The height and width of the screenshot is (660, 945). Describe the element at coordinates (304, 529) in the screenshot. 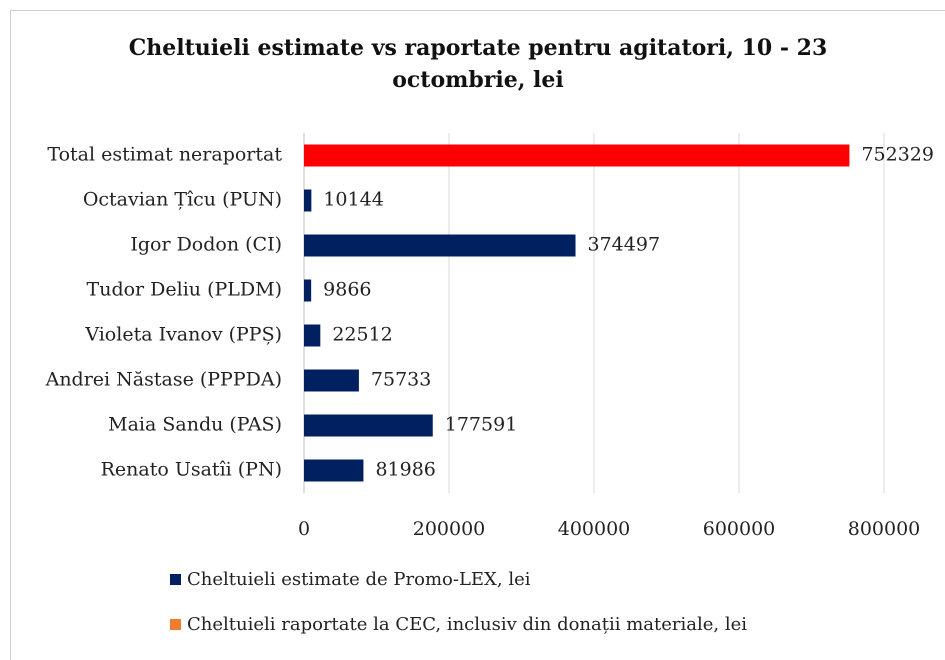

I see `x-tick-label: 0` at that location.